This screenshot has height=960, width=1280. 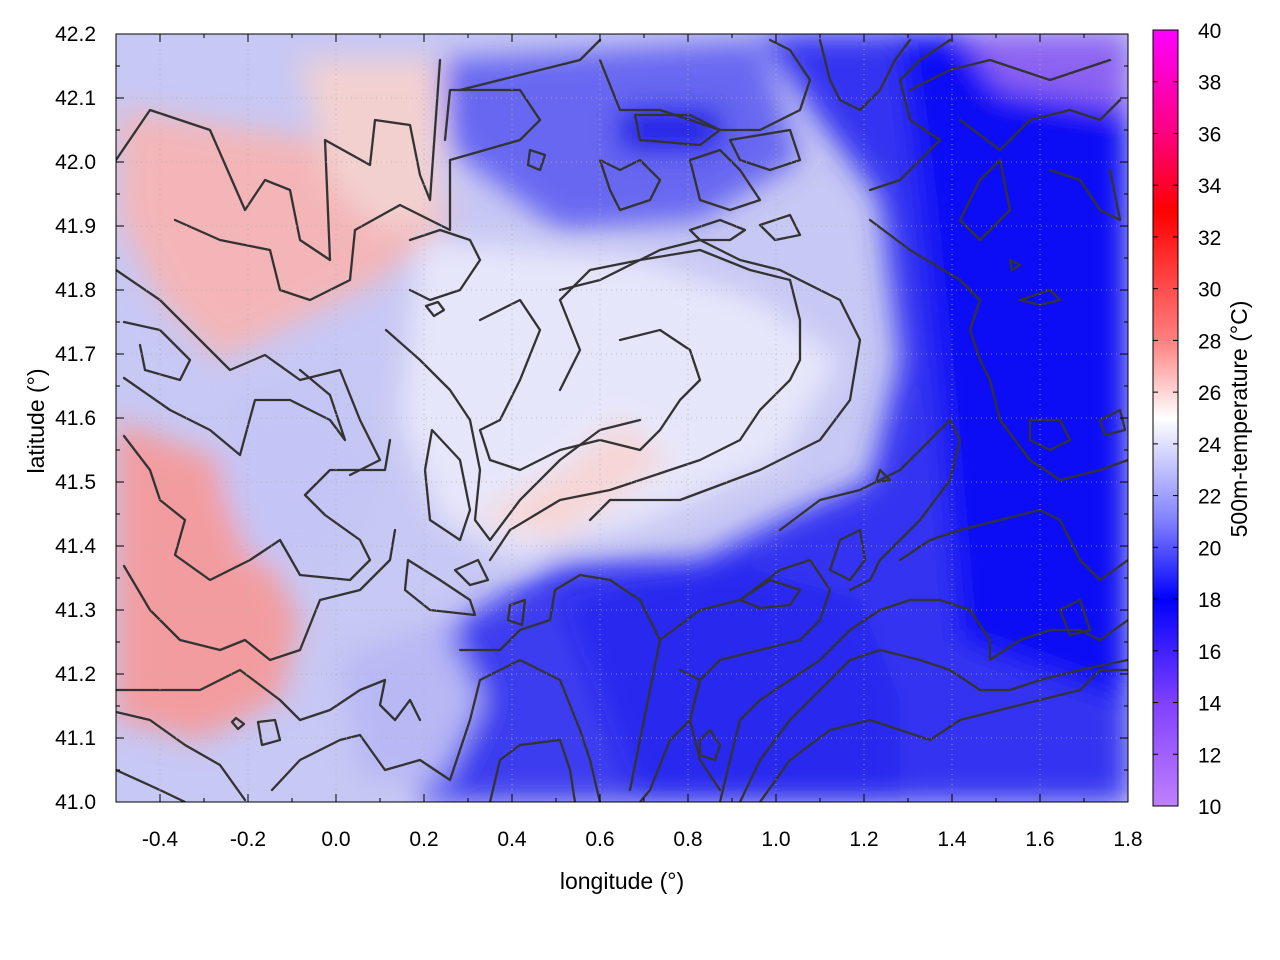 What do you see at coordinates (36, 420) in the screenshot?
I see `y-axis-title: latitude (°)` at bounding box center [36, 420].